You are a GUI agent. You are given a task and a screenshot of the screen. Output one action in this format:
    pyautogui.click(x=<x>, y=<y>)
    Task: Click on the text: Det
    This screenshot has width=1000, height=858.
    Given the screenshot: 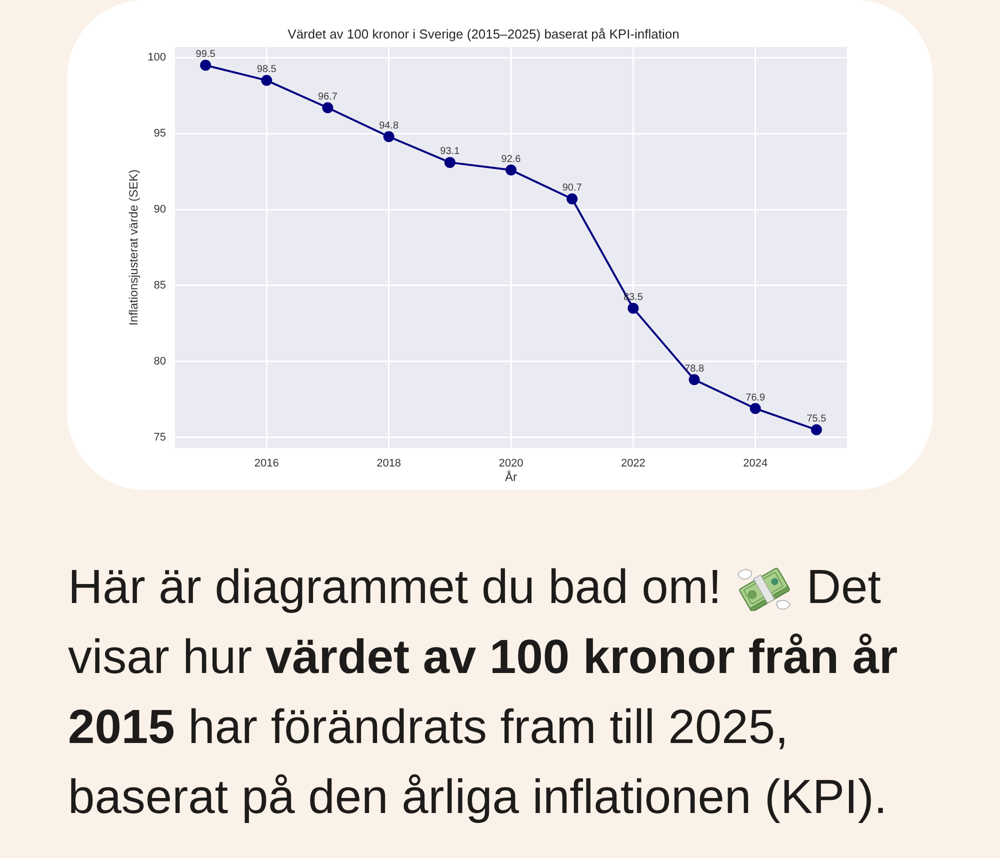 What is the action you would take?
    pyautogui.click(x=844, y=587)
    